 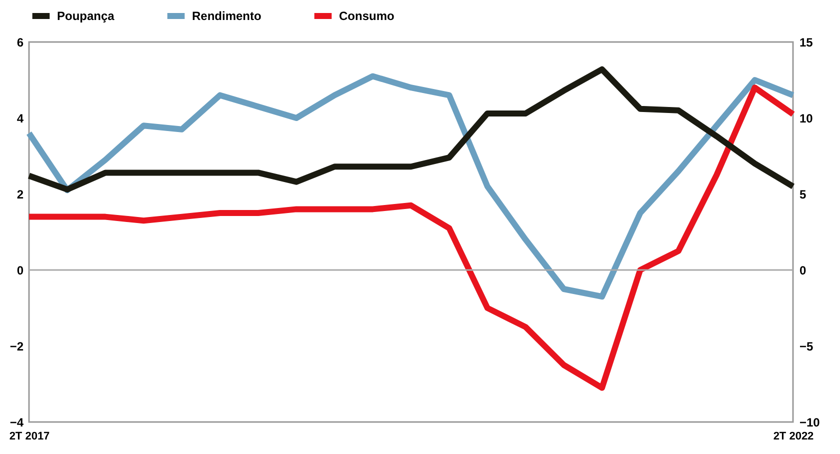 What do you see at coordinates (29, 436) in the screenshot?
I see `x-tick-label: 2T 2017` at bounding box center [29, 436].